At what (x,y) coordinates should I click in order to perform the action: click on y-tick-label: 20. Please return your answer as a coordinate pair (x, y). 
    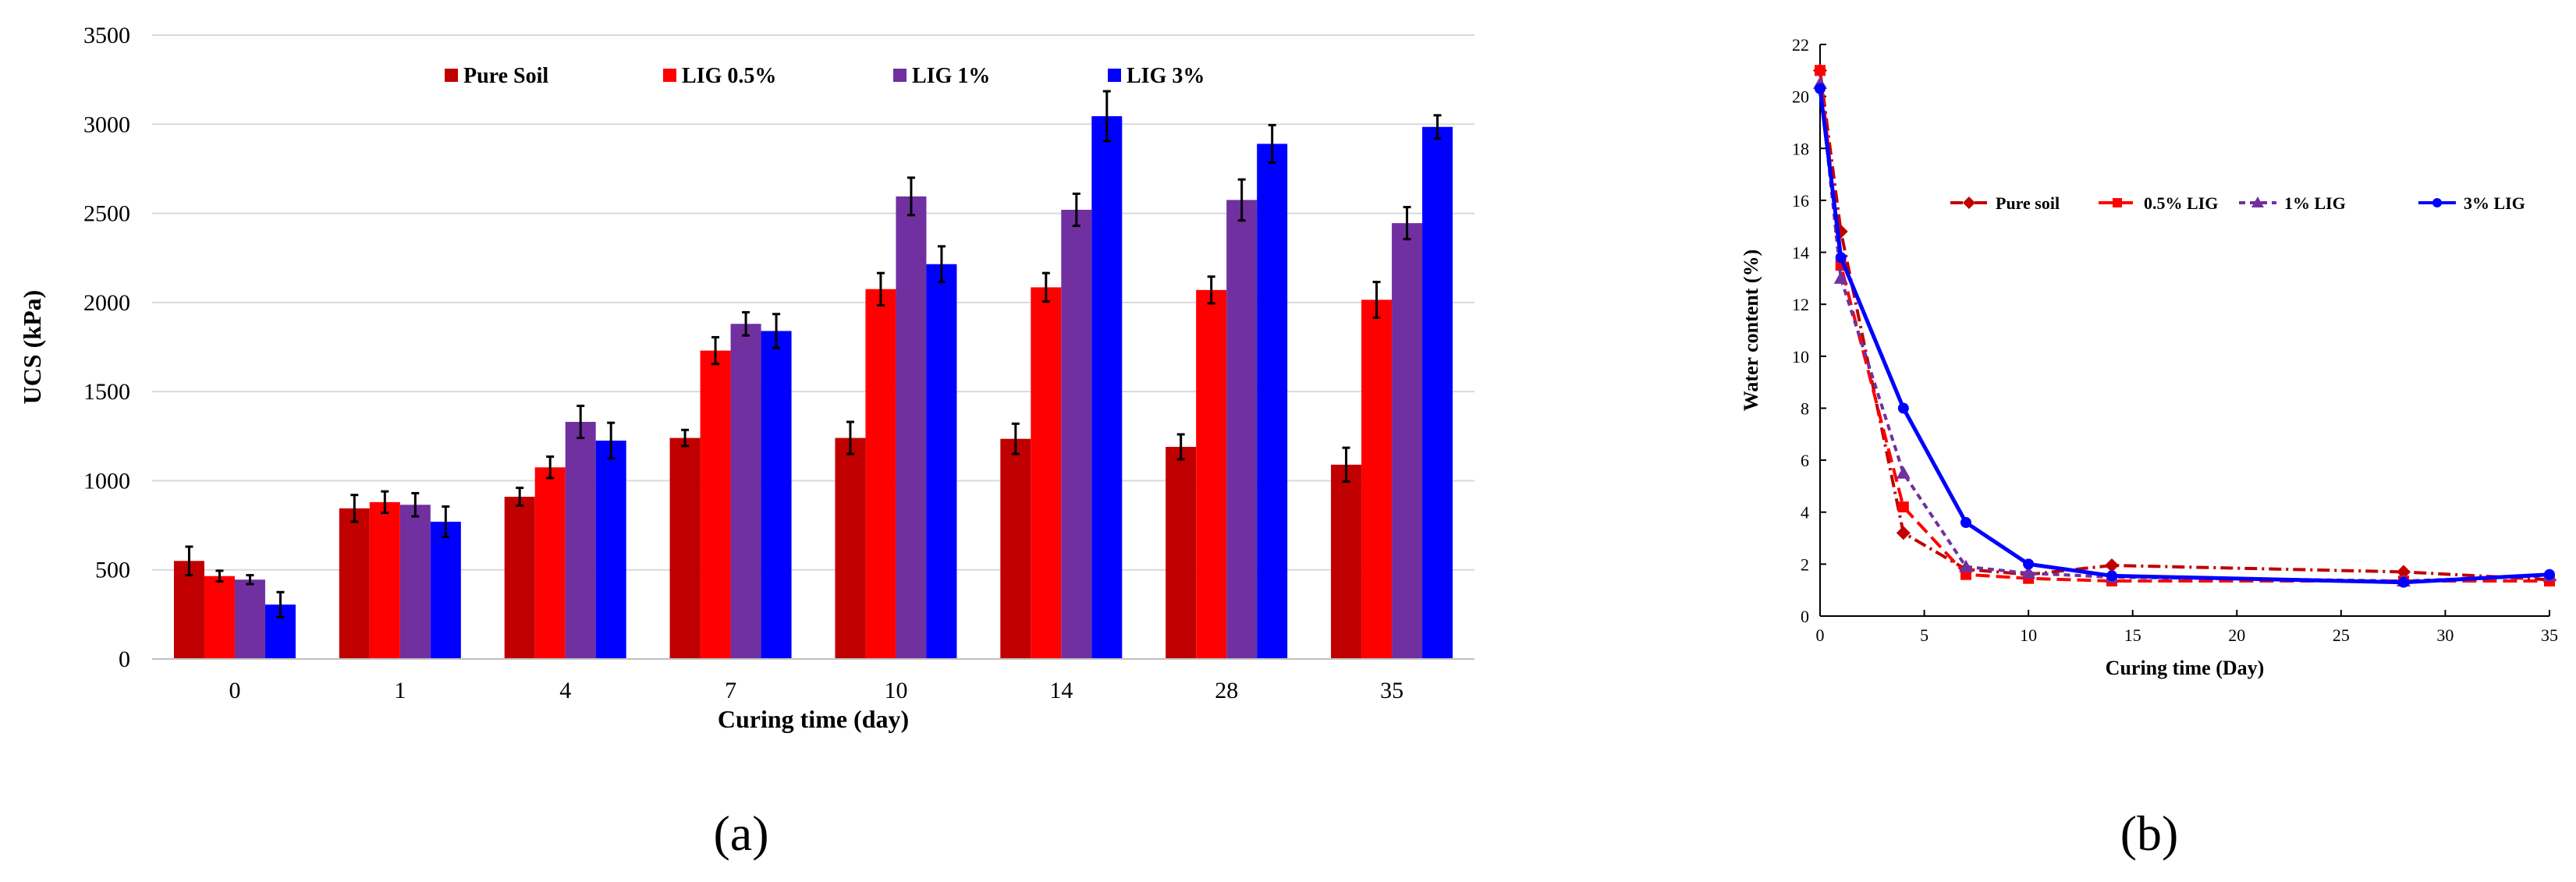
    Looking at the image, I should click on (1800, 97).